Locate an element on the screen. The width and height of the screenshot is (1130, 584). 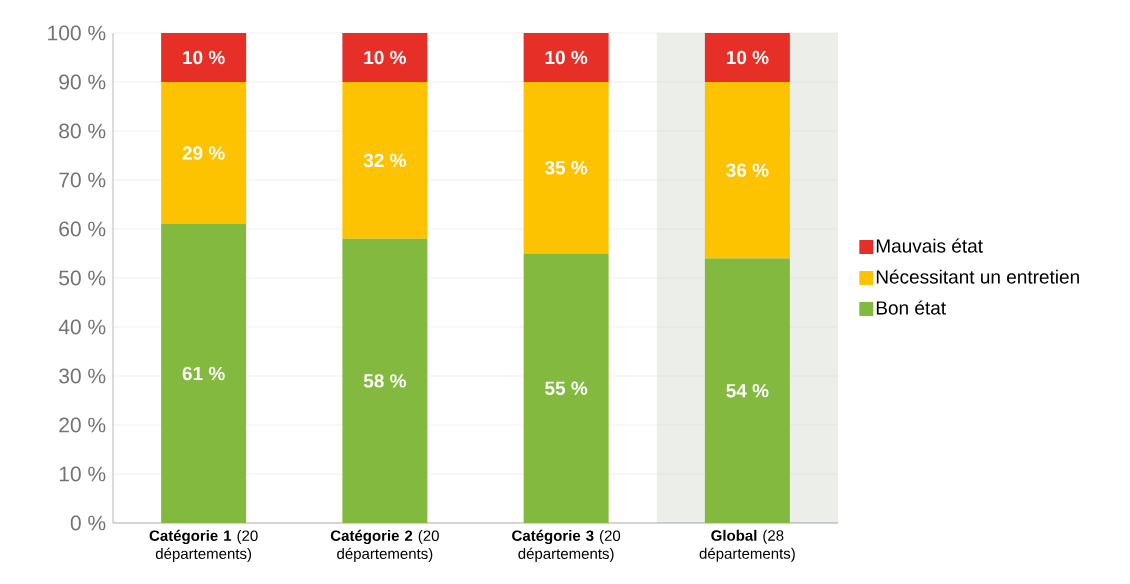
data-label: 32 % is located at coordinates (385, 160).